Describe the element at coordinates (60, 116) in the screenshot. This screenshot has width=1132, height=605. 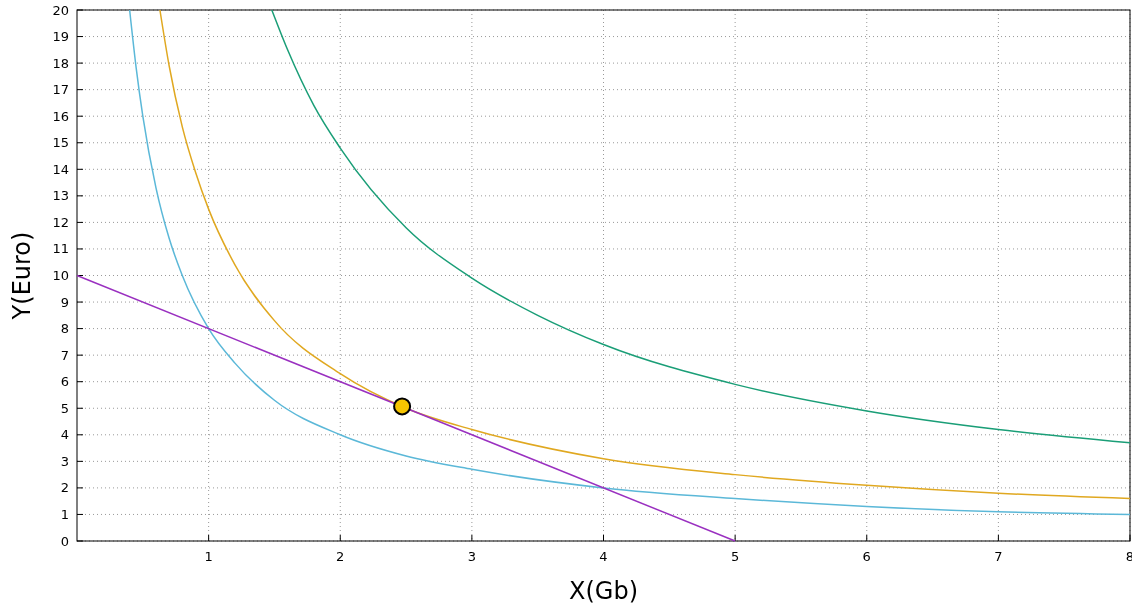
I see `y-tick-label: 16` at that location.